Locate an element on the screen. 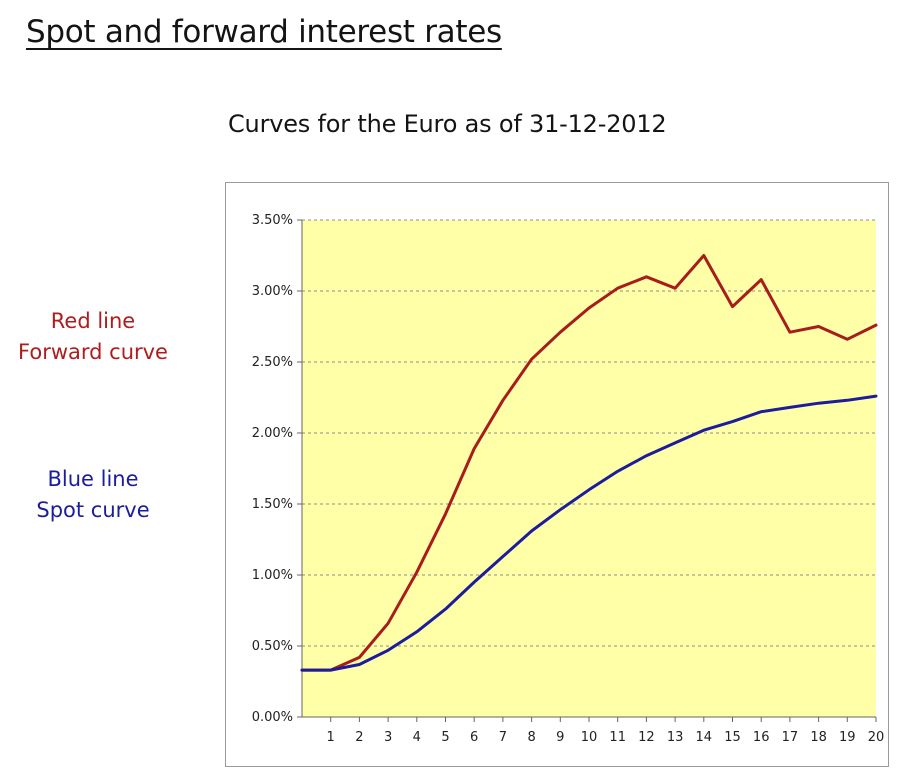  x-tick-label: 14 is located at coordinates (704, 737).